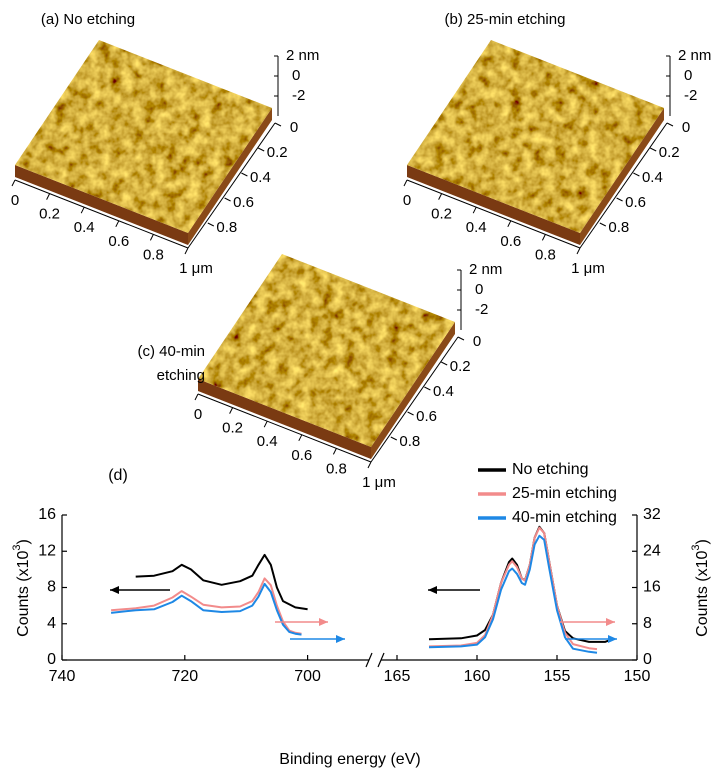 This screenshot has width=727, height=778. I want to click on afm-y-tick-label: 0.4, so click(652, 177).